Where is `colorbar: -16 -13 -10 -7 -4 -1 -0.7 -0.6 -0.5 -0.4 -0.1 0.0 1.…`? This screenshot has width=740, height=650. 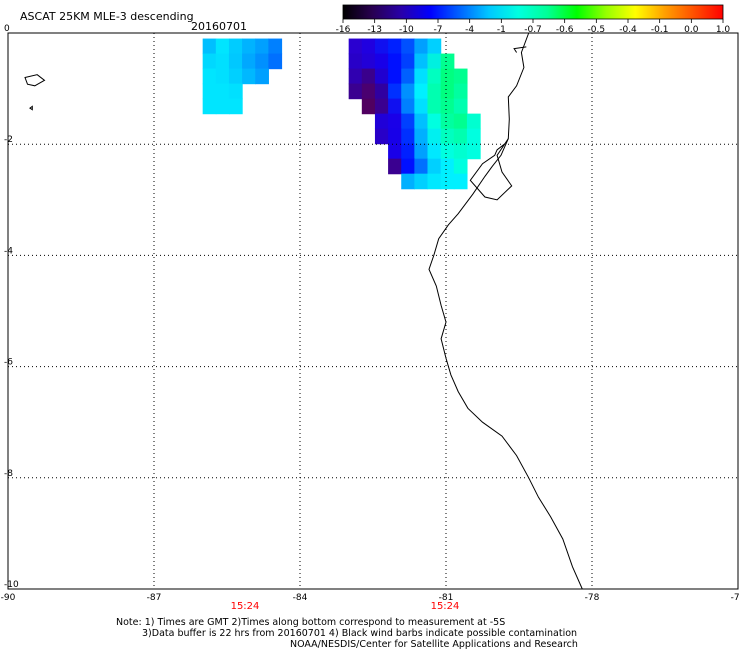 colorbar: -16 -13 -10 -7 -4 -1 -0.7 -0.6 -0.5 -0.4 -0.1 0.0 1.… is located at coordinates (533, 19).